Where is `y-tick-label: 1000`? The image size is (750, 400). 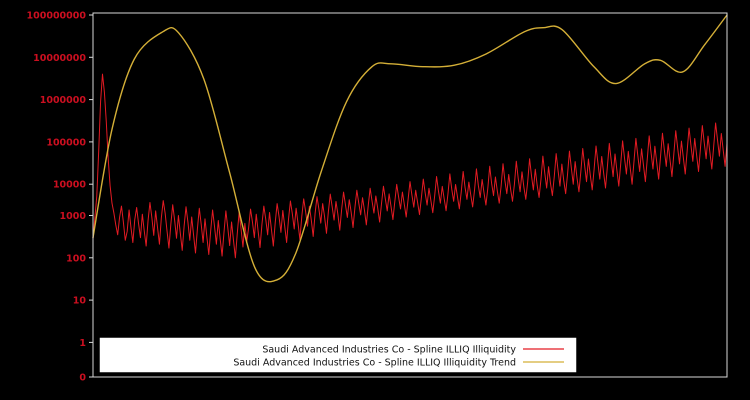
y-tick-label: 1000 is located at coordinates (73, 216).